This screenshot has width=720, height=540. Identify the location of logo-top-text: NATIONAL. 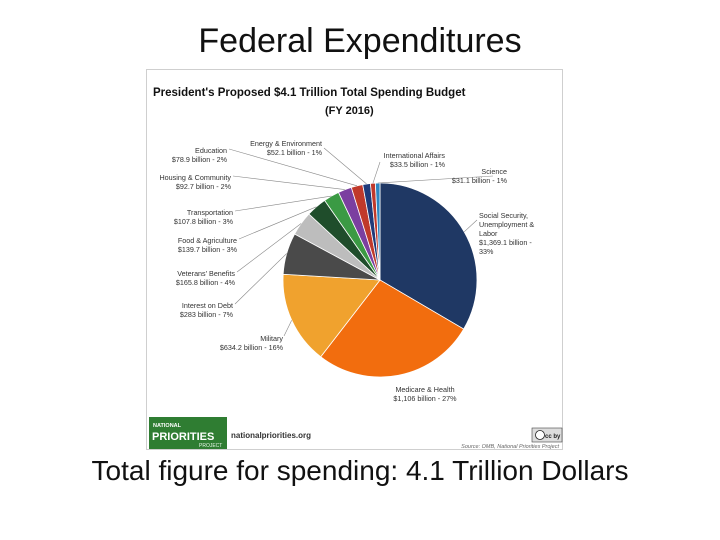
(167, 426).